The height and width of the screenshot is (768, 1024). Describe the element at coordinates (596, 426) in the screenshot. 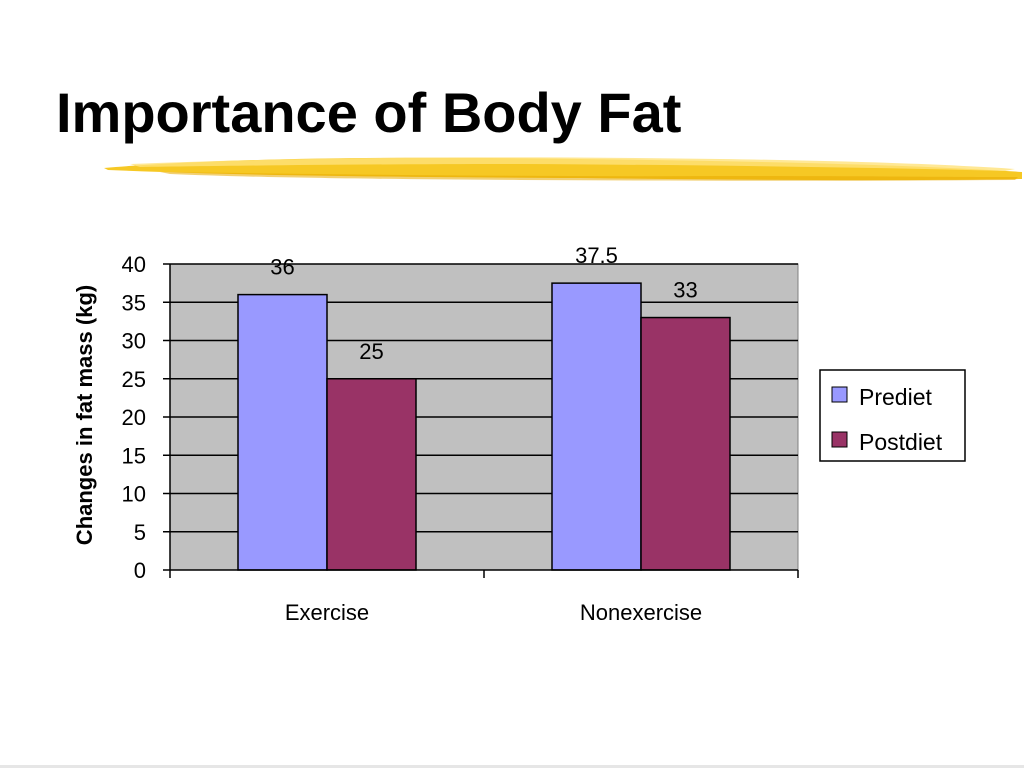

I see `bar-nonexercise-prediet` at that location.